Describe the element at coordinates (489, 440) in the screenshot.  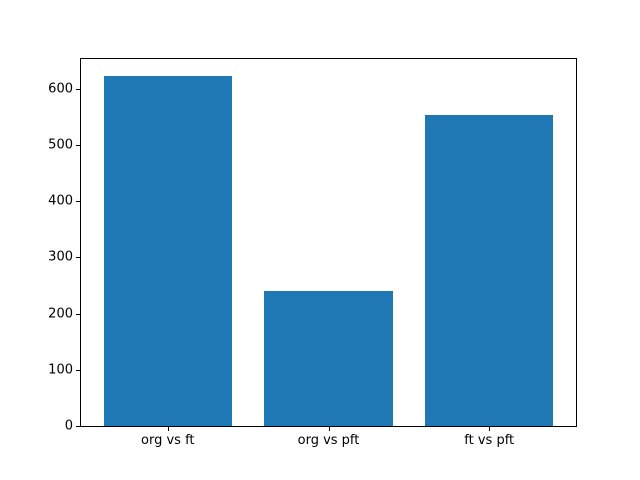
I see `x-tick-label: ft vs pft` at that location.